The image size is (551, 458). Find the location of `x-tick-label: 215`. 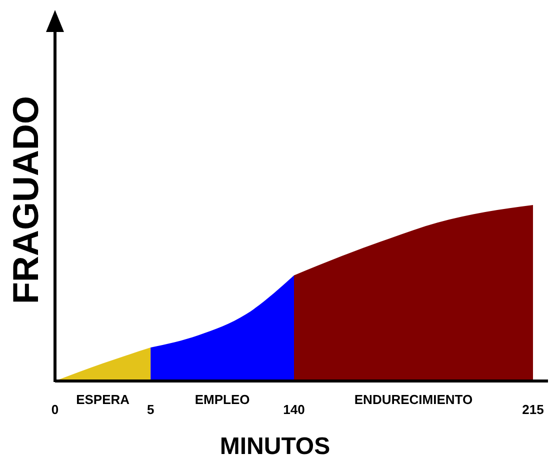

x-tick-label: 215 is located at coordinates (533, 409).